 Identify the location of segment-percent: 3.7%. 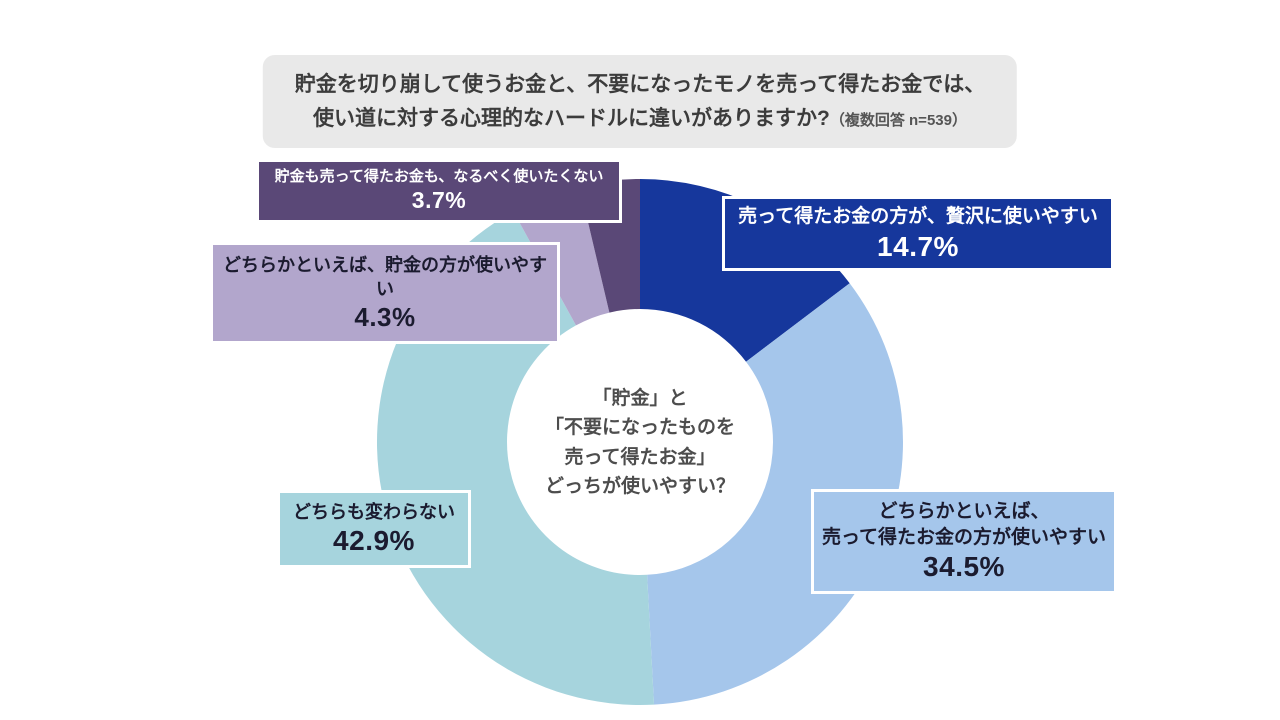
(439, 200).